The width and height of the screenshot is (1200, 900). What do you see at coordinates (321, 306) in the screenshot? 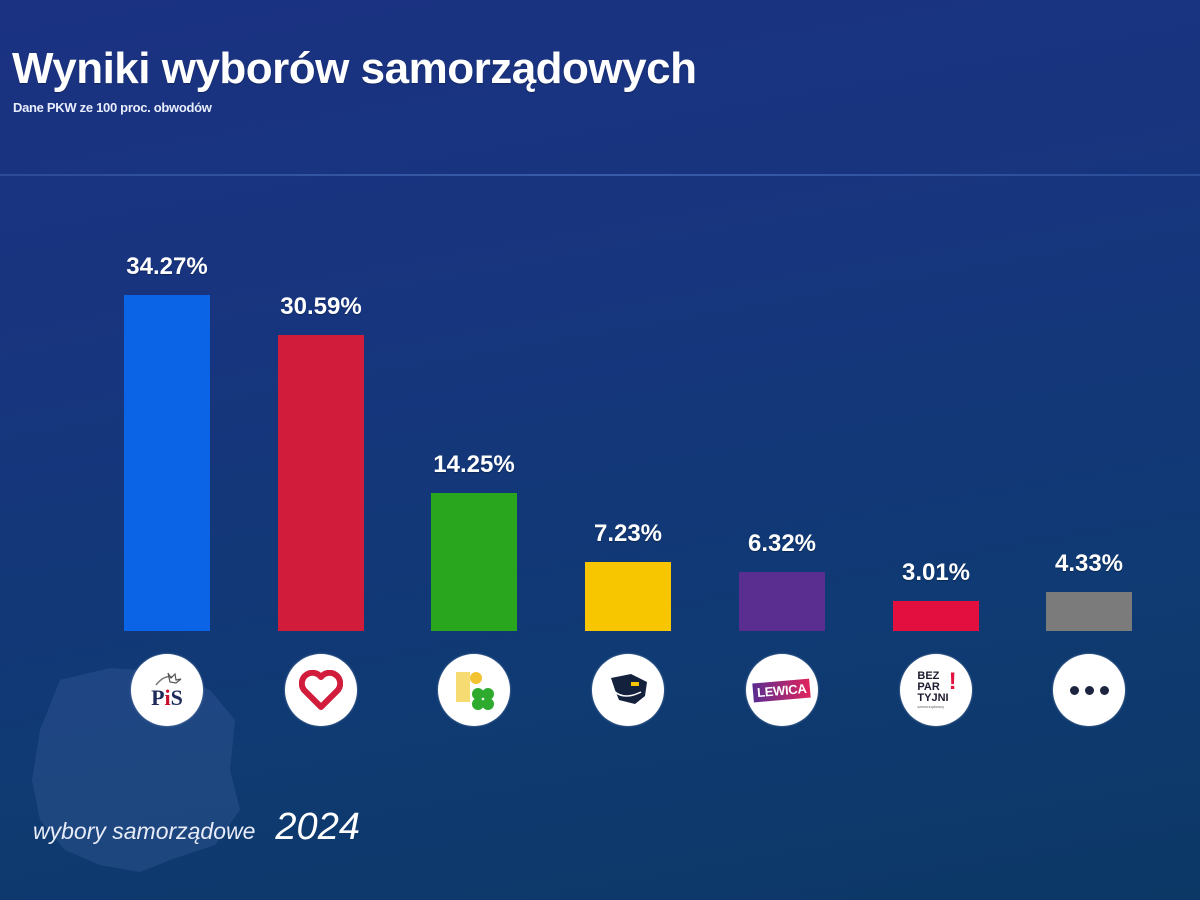
I see `bar-value-label: 30.59%` at bounding box center [321, 306].